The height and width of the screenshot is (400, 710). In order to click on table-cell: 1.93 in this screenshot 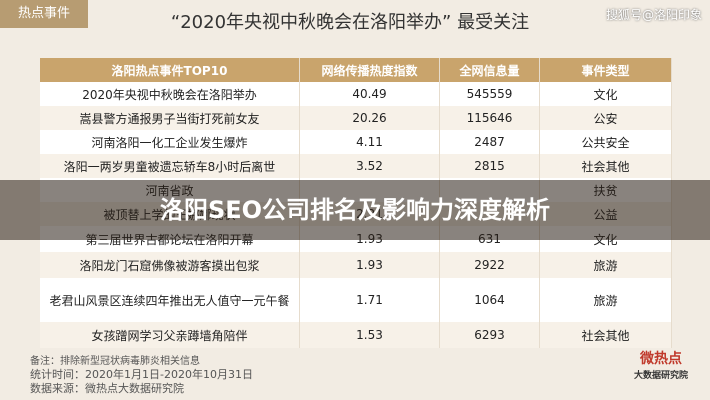, I will do `click(370, 265)`.